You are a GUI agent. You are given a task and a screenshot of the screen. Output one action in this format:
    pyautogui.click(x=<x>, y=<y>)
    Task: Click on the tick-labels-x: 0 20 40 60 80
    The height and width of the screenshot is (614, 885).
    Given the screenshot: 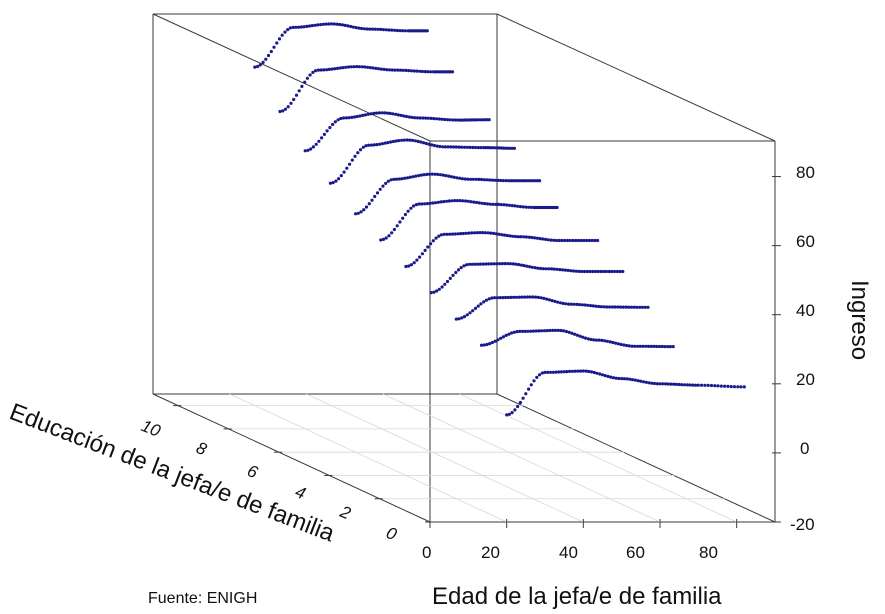 What is the action you would take?
    pyautogui.click(x=570, y=552)
    